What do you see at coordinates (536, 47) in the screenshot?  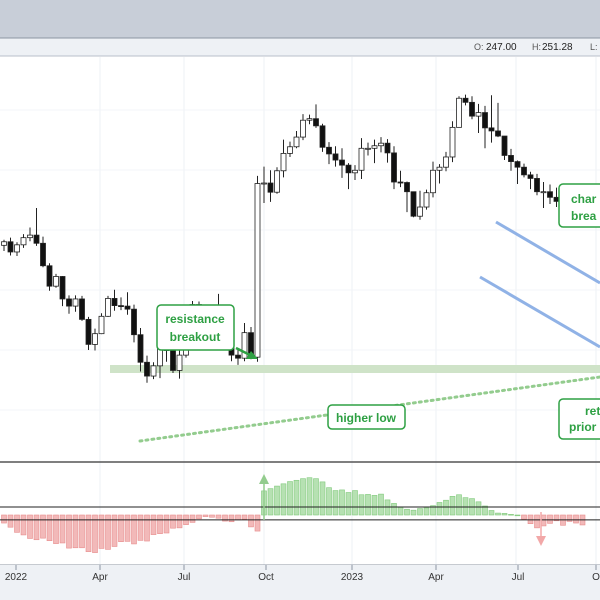 I see `high-label: H:` at bounding box center [536, 47].